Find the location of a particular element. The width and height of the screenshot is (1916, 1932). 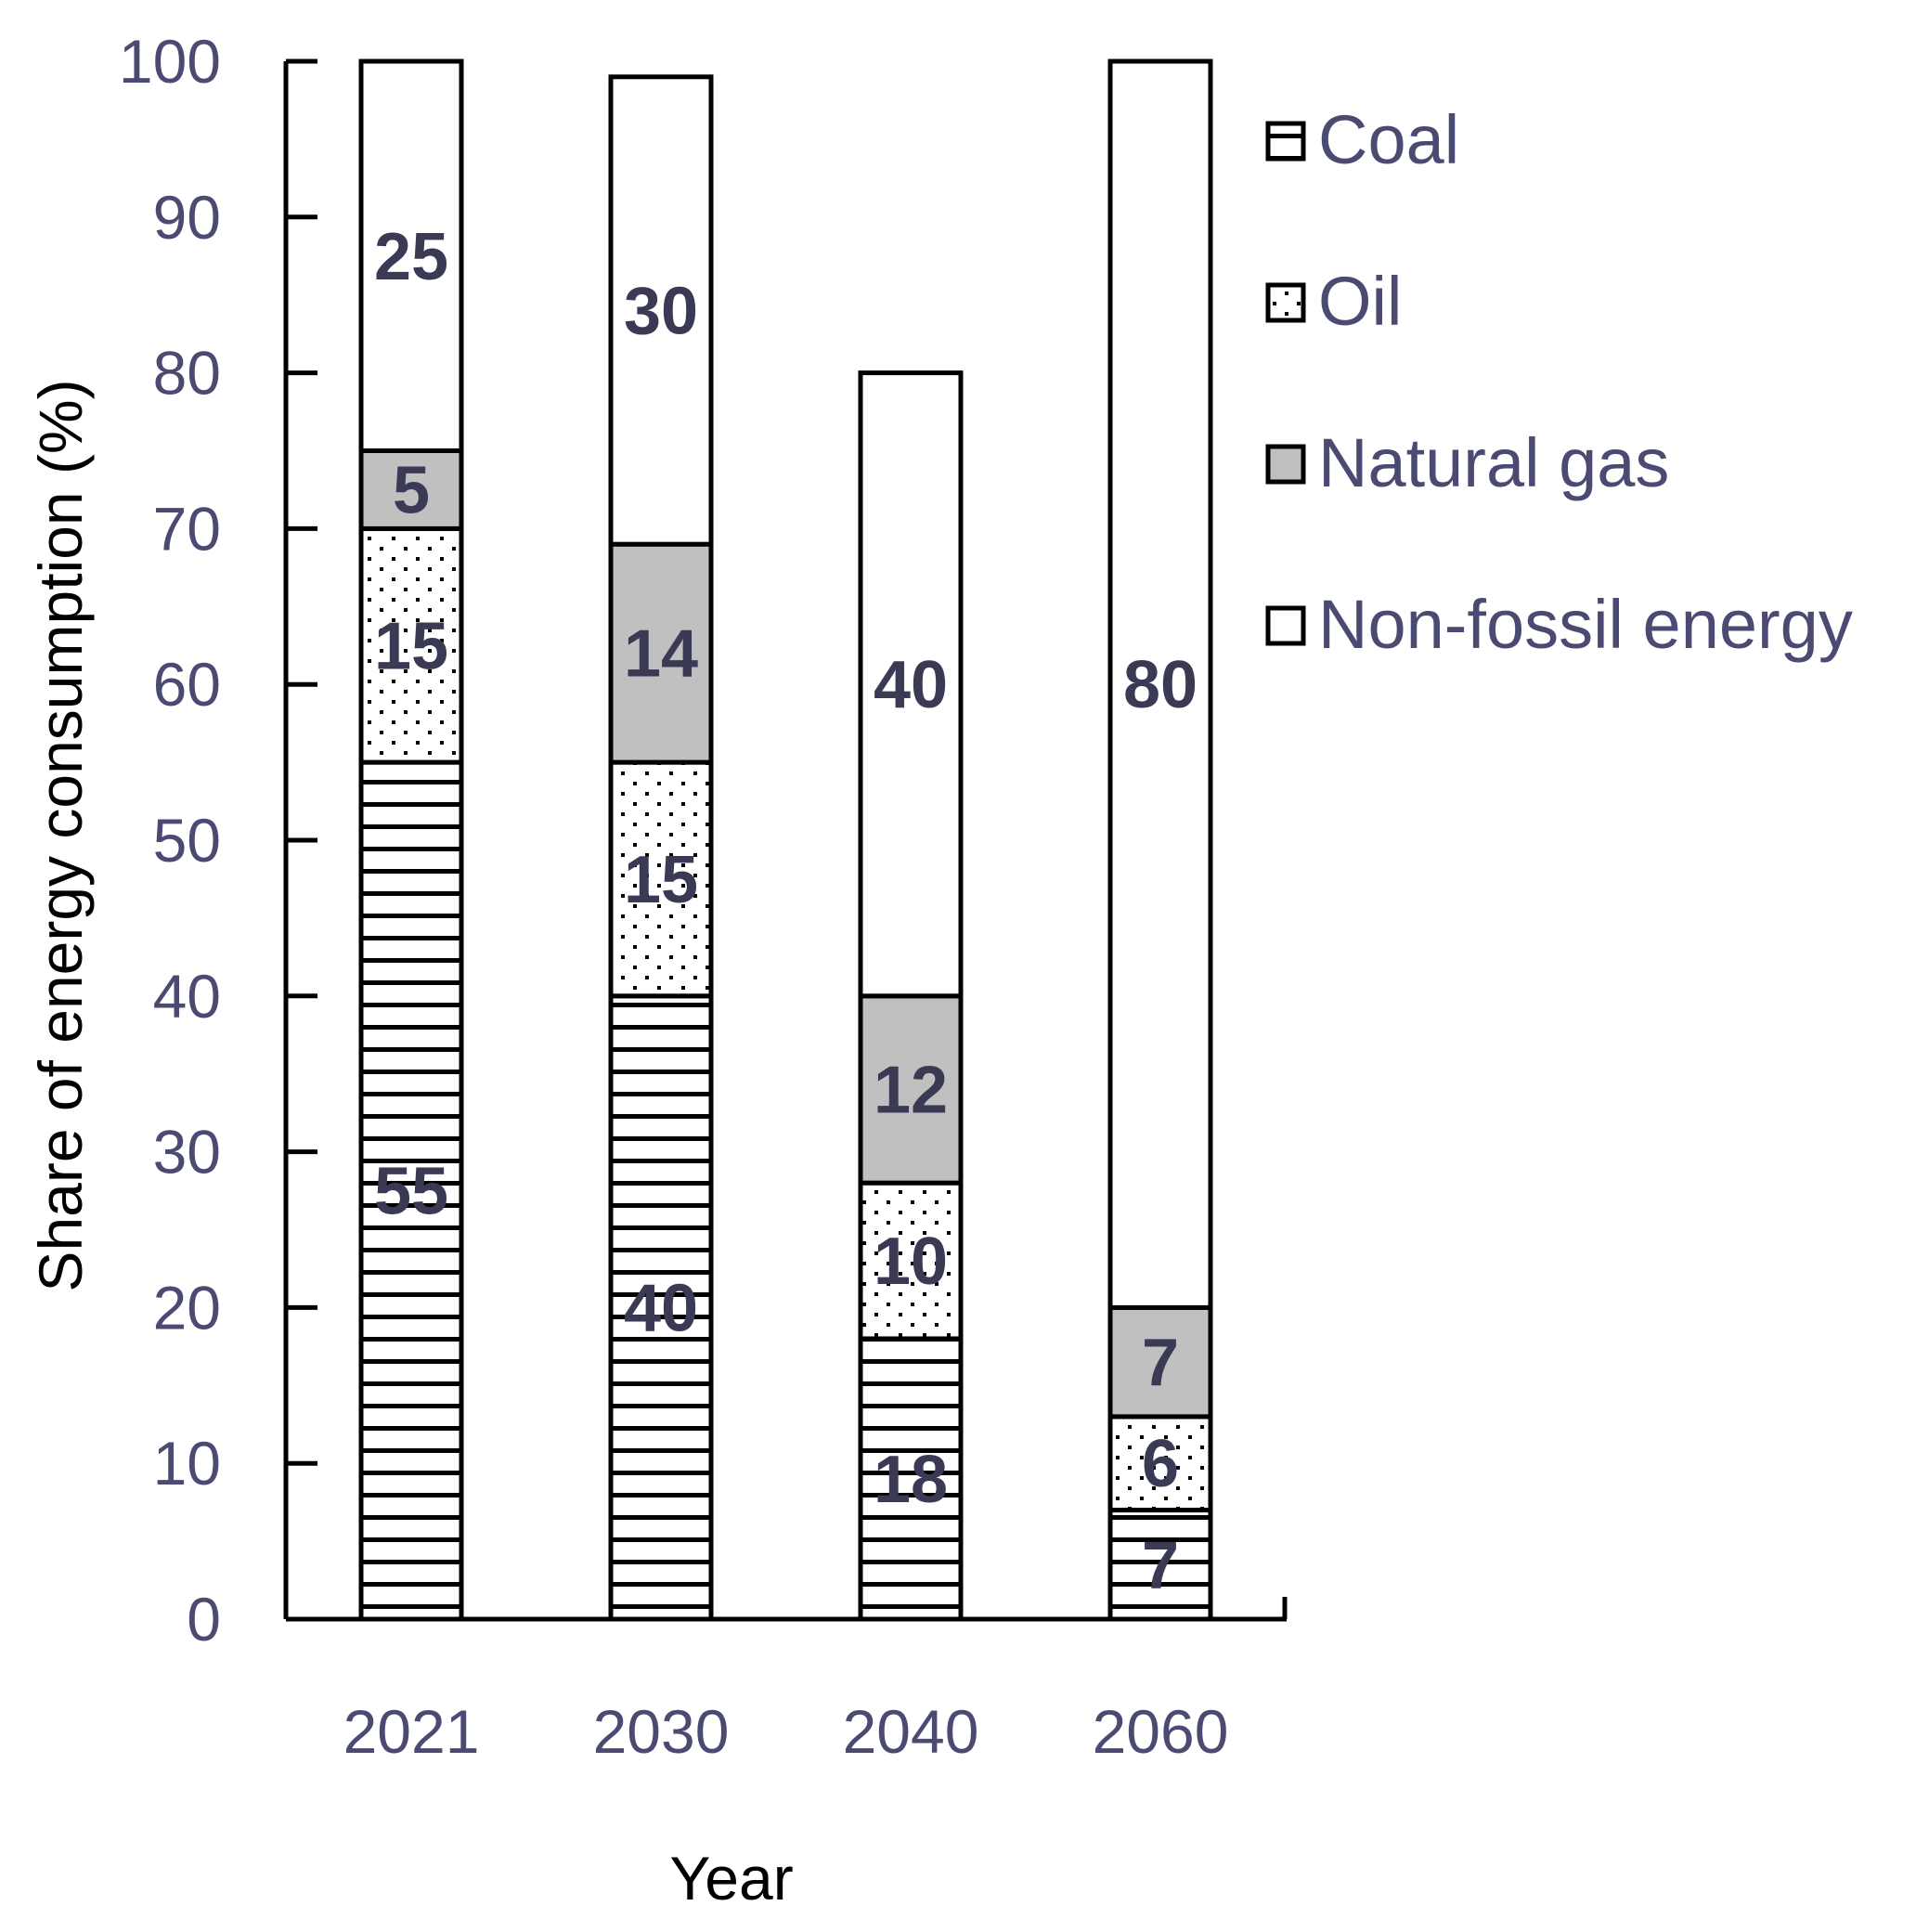

y-tick-label: 80 is located at coordinates (187, 373).